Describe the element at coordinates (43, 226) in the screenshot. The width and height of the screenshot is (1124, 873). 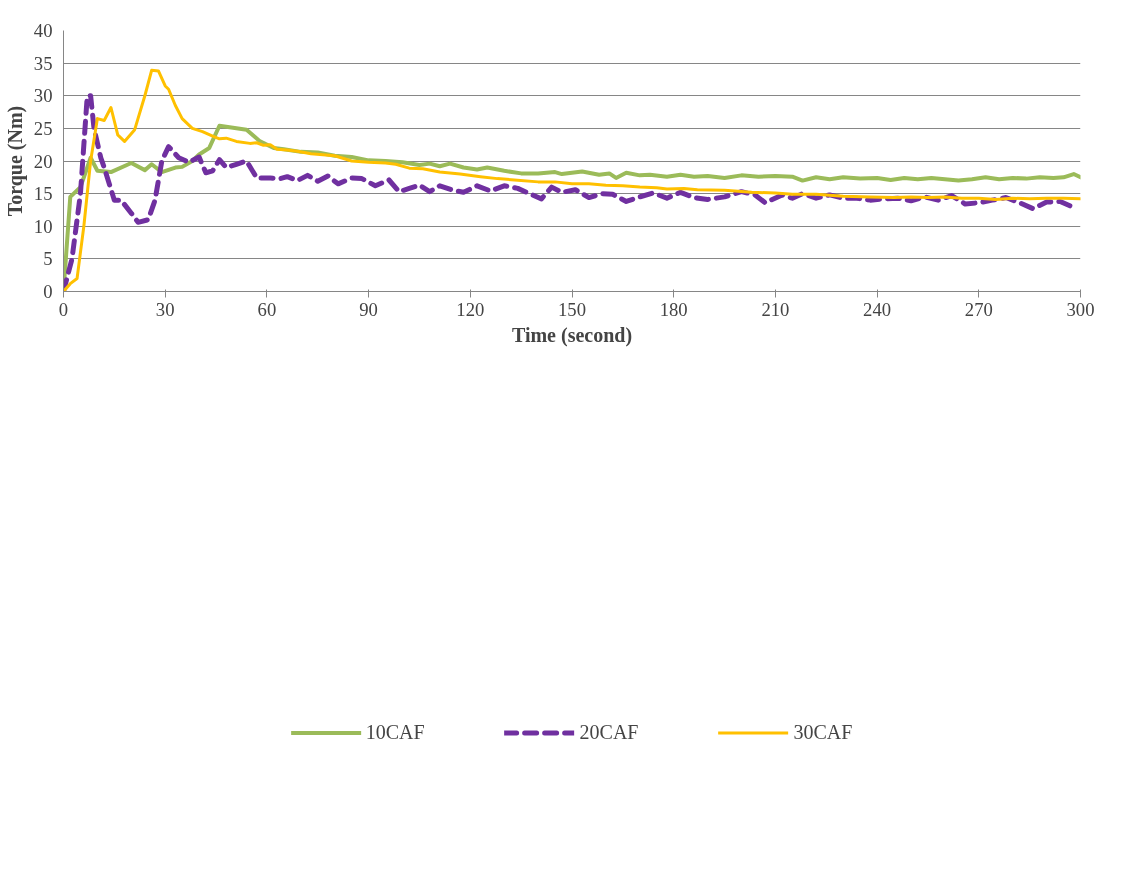
I see `y-tick-label: 10` at that location.